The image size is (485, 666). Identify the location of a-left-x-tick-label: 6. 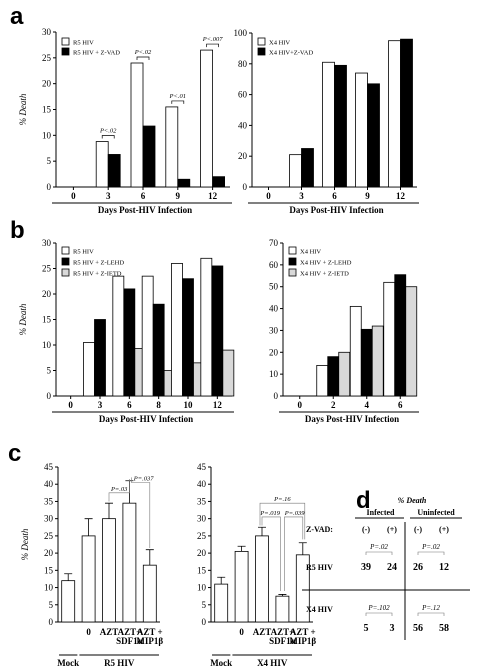
(143, 196).